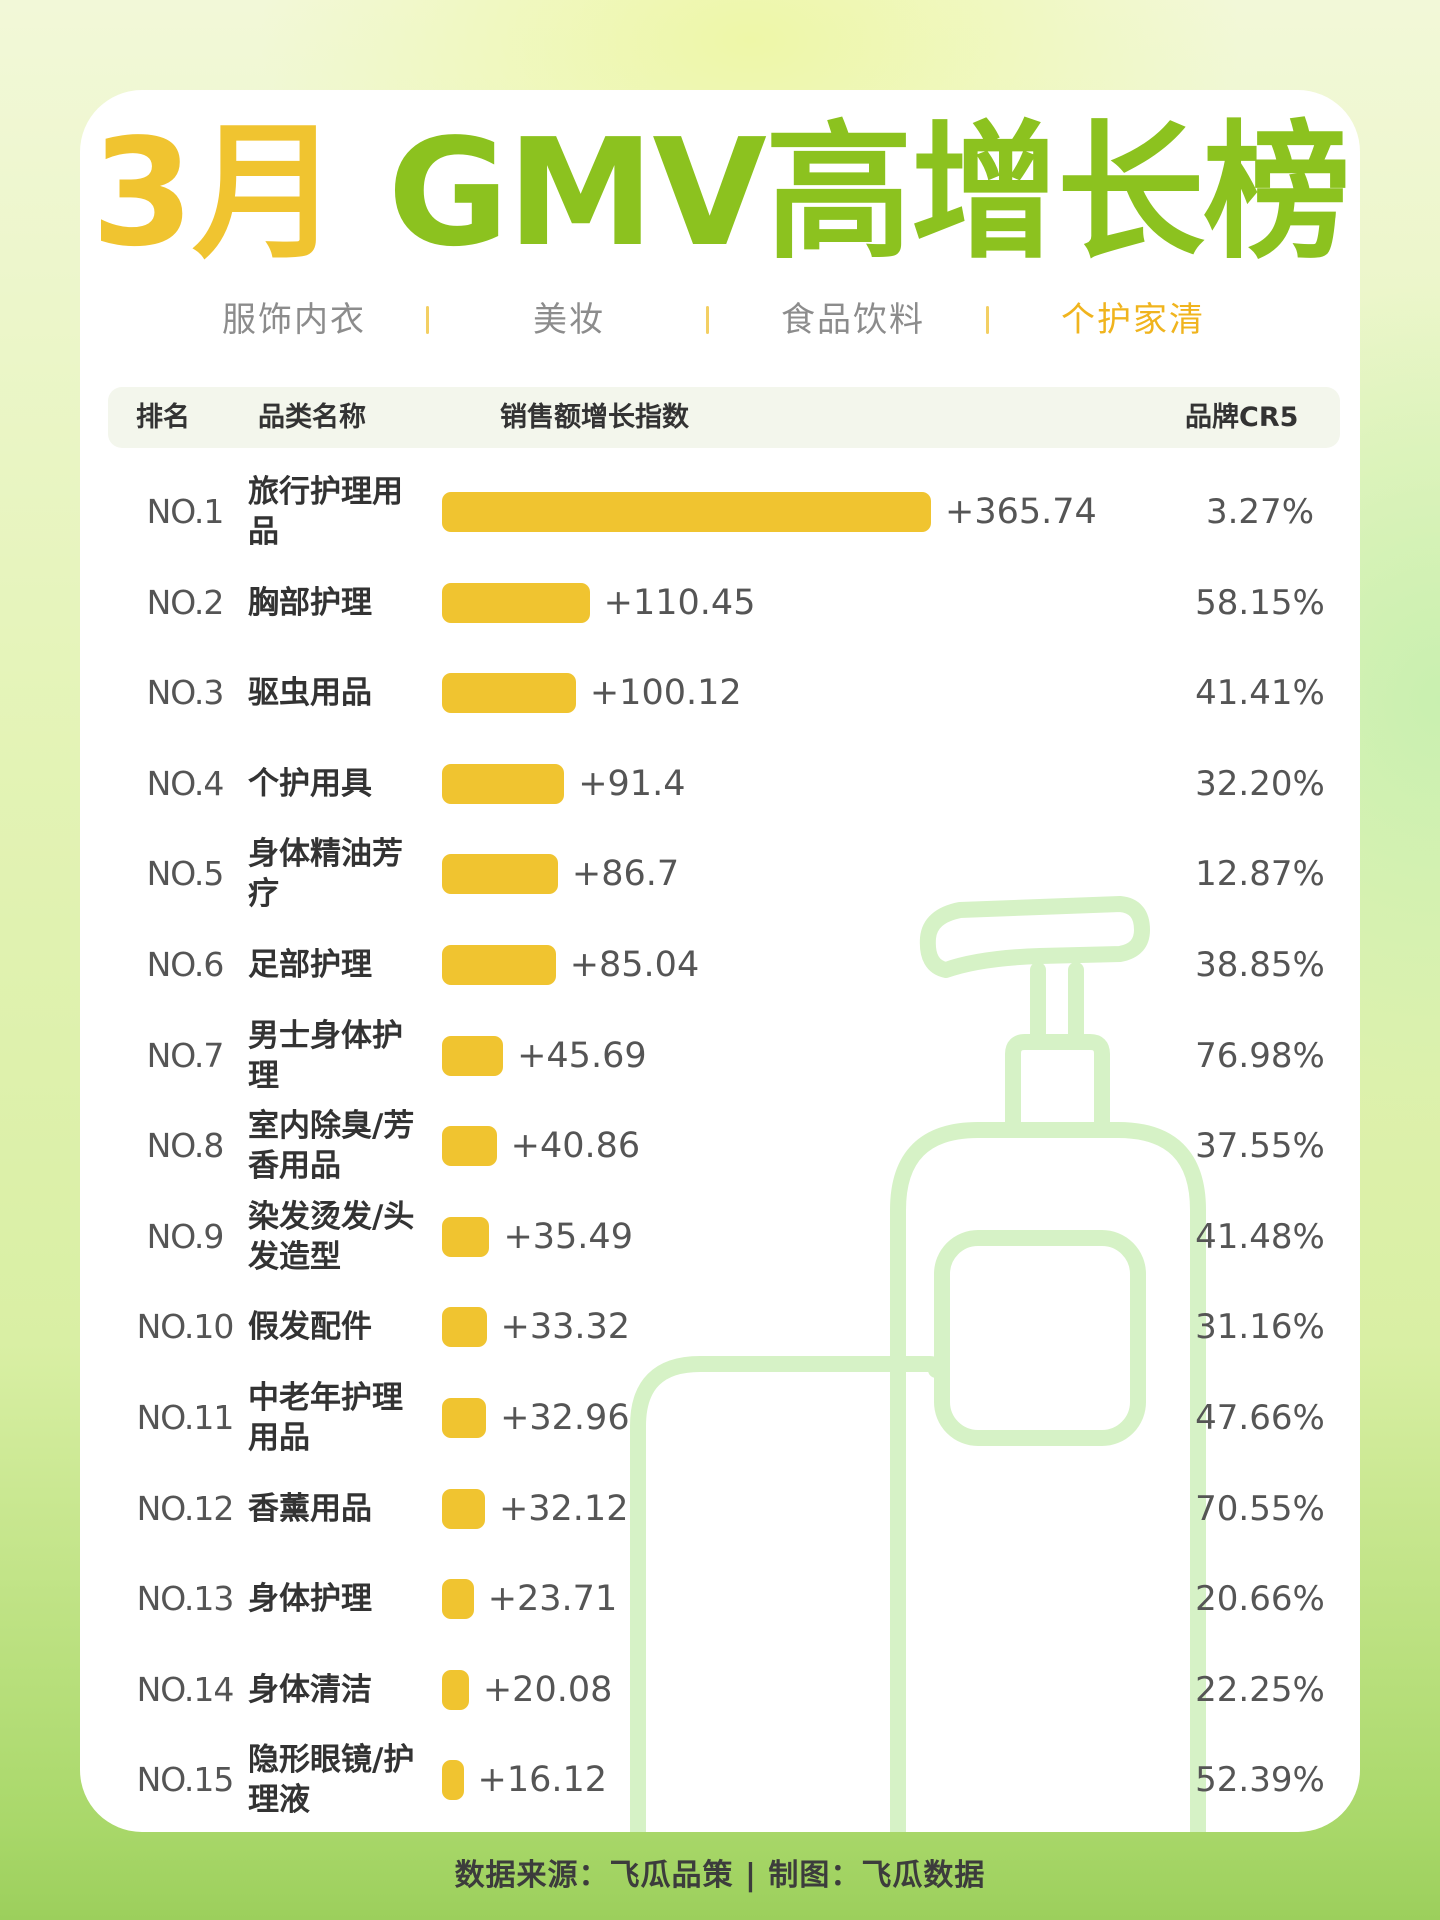  Describe the element at coordinates (632, 783) in the screenshot. I see `growth-index-value: +91.4` at that location.